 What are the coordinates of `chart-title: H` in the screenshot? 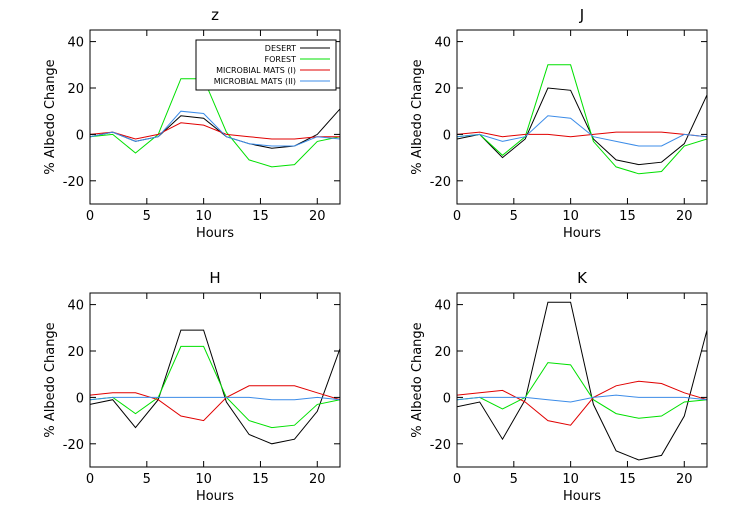 It's located at (214, 278).